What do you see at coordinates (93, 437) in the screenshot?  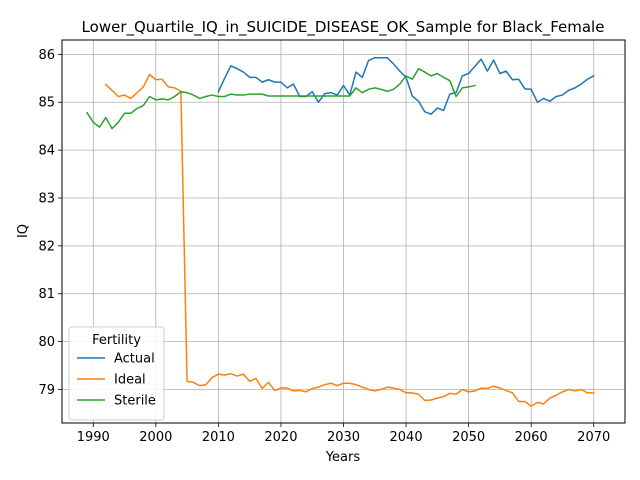 I see `x-tick-label: 1990` at bounding box center [93, 437].